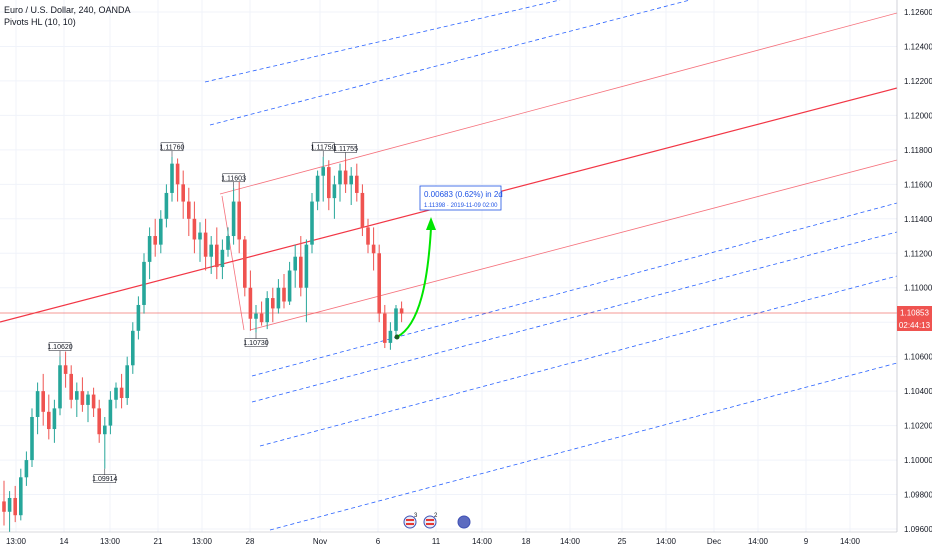 The height and width of the screenshot is (550, 932). Describe the element at coordinates (345, 149) in the screenshot. I see `pivot-value: 1.11755` at that location.